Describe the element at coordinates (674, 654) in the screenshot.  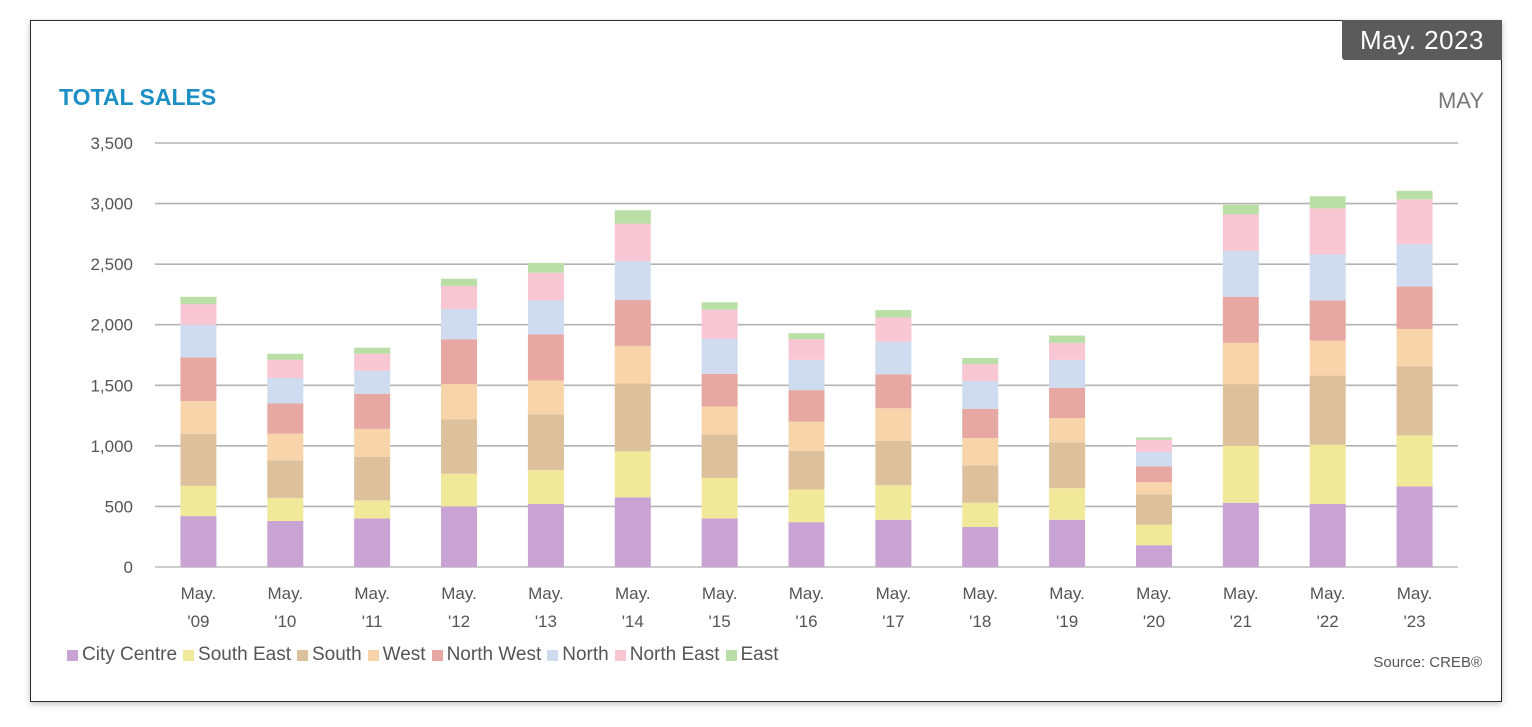
I see `legend-label: North East` at that location.